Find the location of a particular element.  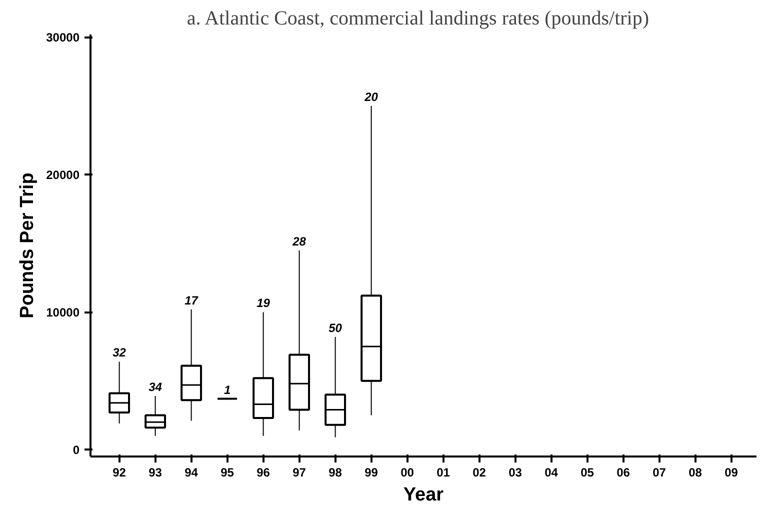

annotation: 34 is located at coordinates (155, 387).